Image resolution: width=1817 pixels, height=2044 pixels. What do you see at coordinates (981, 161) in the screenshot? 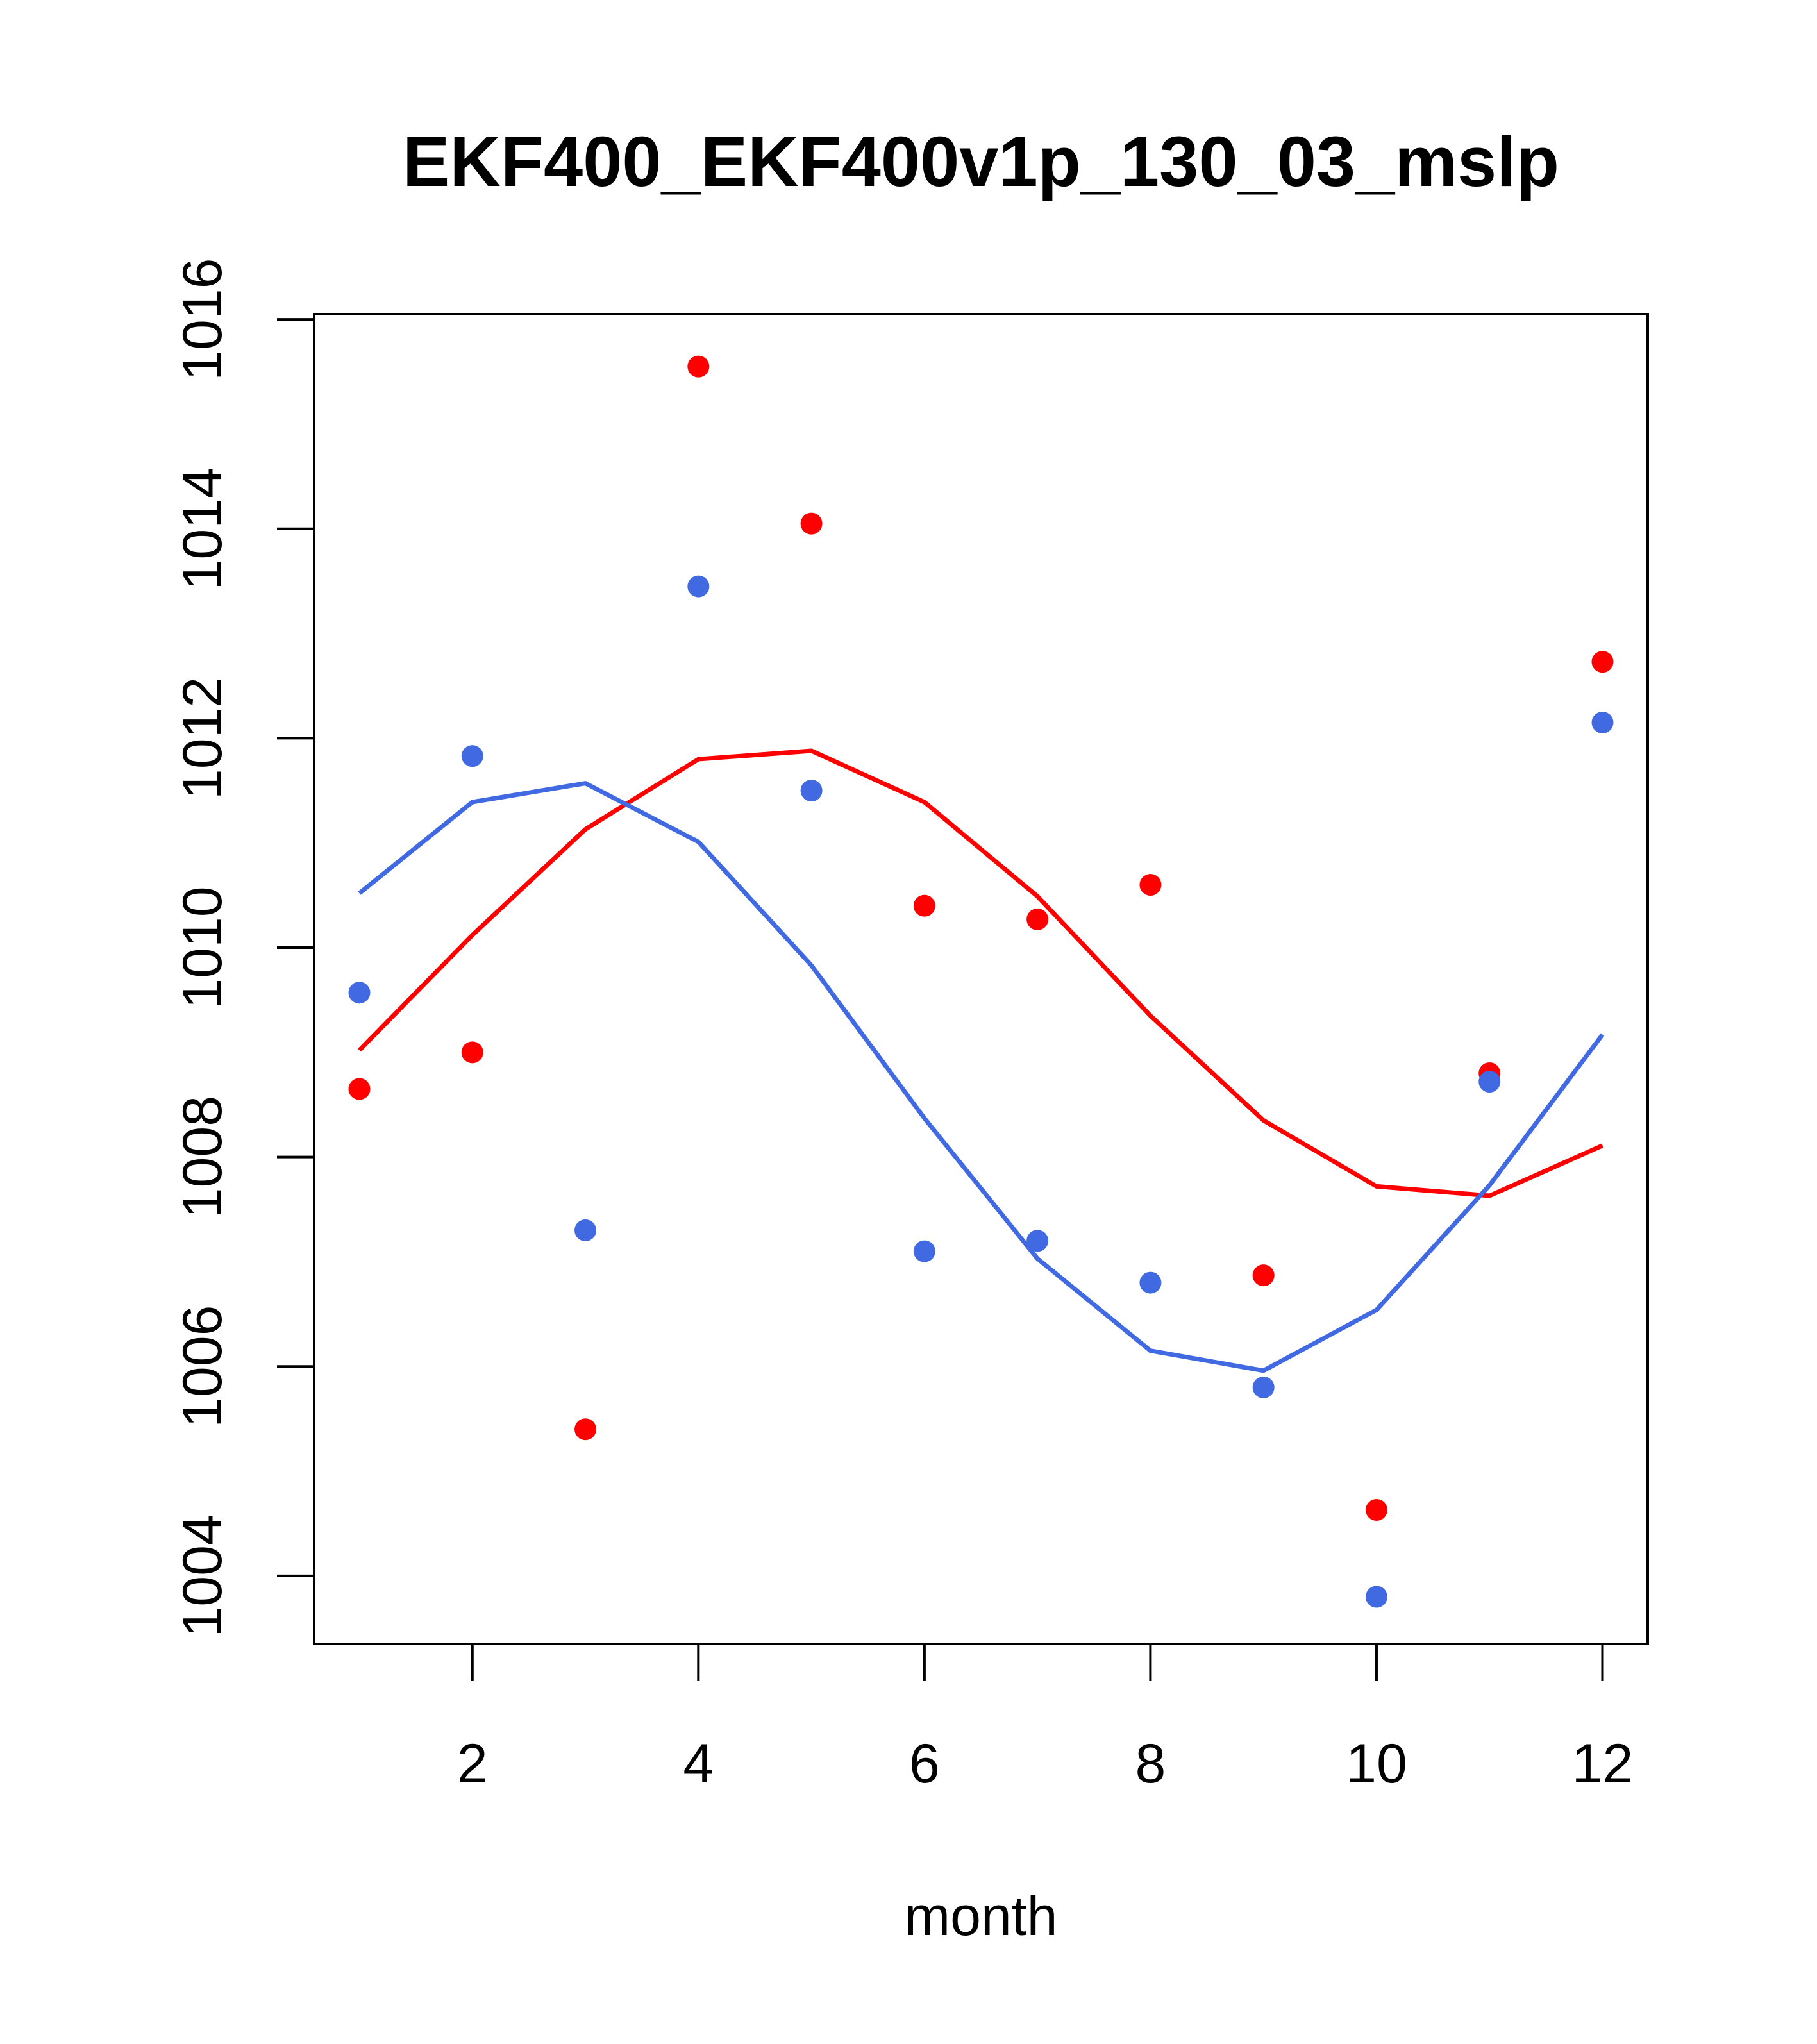
I see `chart-title: EKF400_EKF400v1p_130_03_mslp` at bounding box center [981, 161].